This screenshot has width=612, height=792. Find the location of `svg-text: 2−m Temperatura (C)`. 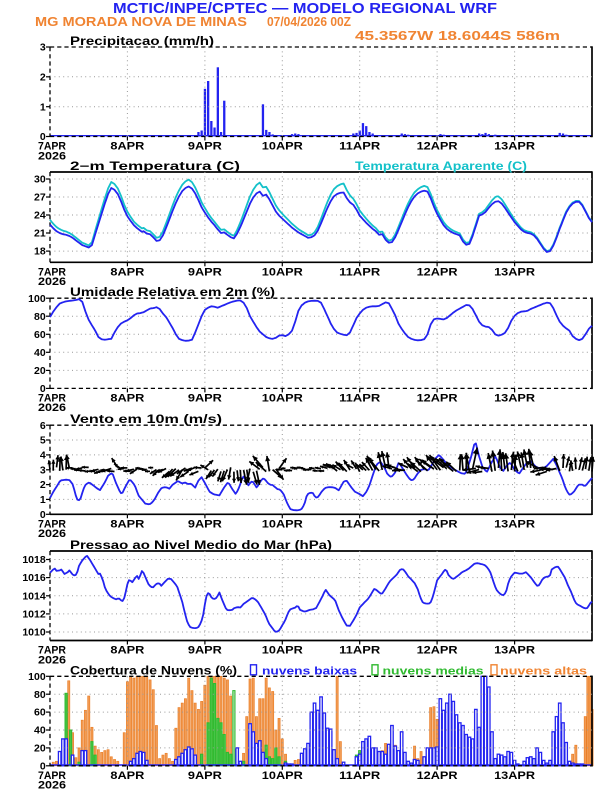

svg-text: 2−m Temperatura (C) is located at coordinates (155, 167).